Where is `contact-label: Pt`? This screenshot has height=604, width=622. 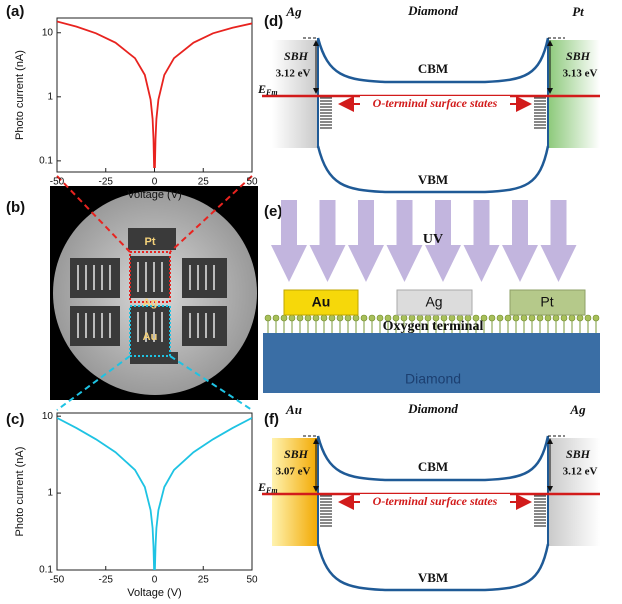
contact-label: Pt is located at coordinates (546, 302).